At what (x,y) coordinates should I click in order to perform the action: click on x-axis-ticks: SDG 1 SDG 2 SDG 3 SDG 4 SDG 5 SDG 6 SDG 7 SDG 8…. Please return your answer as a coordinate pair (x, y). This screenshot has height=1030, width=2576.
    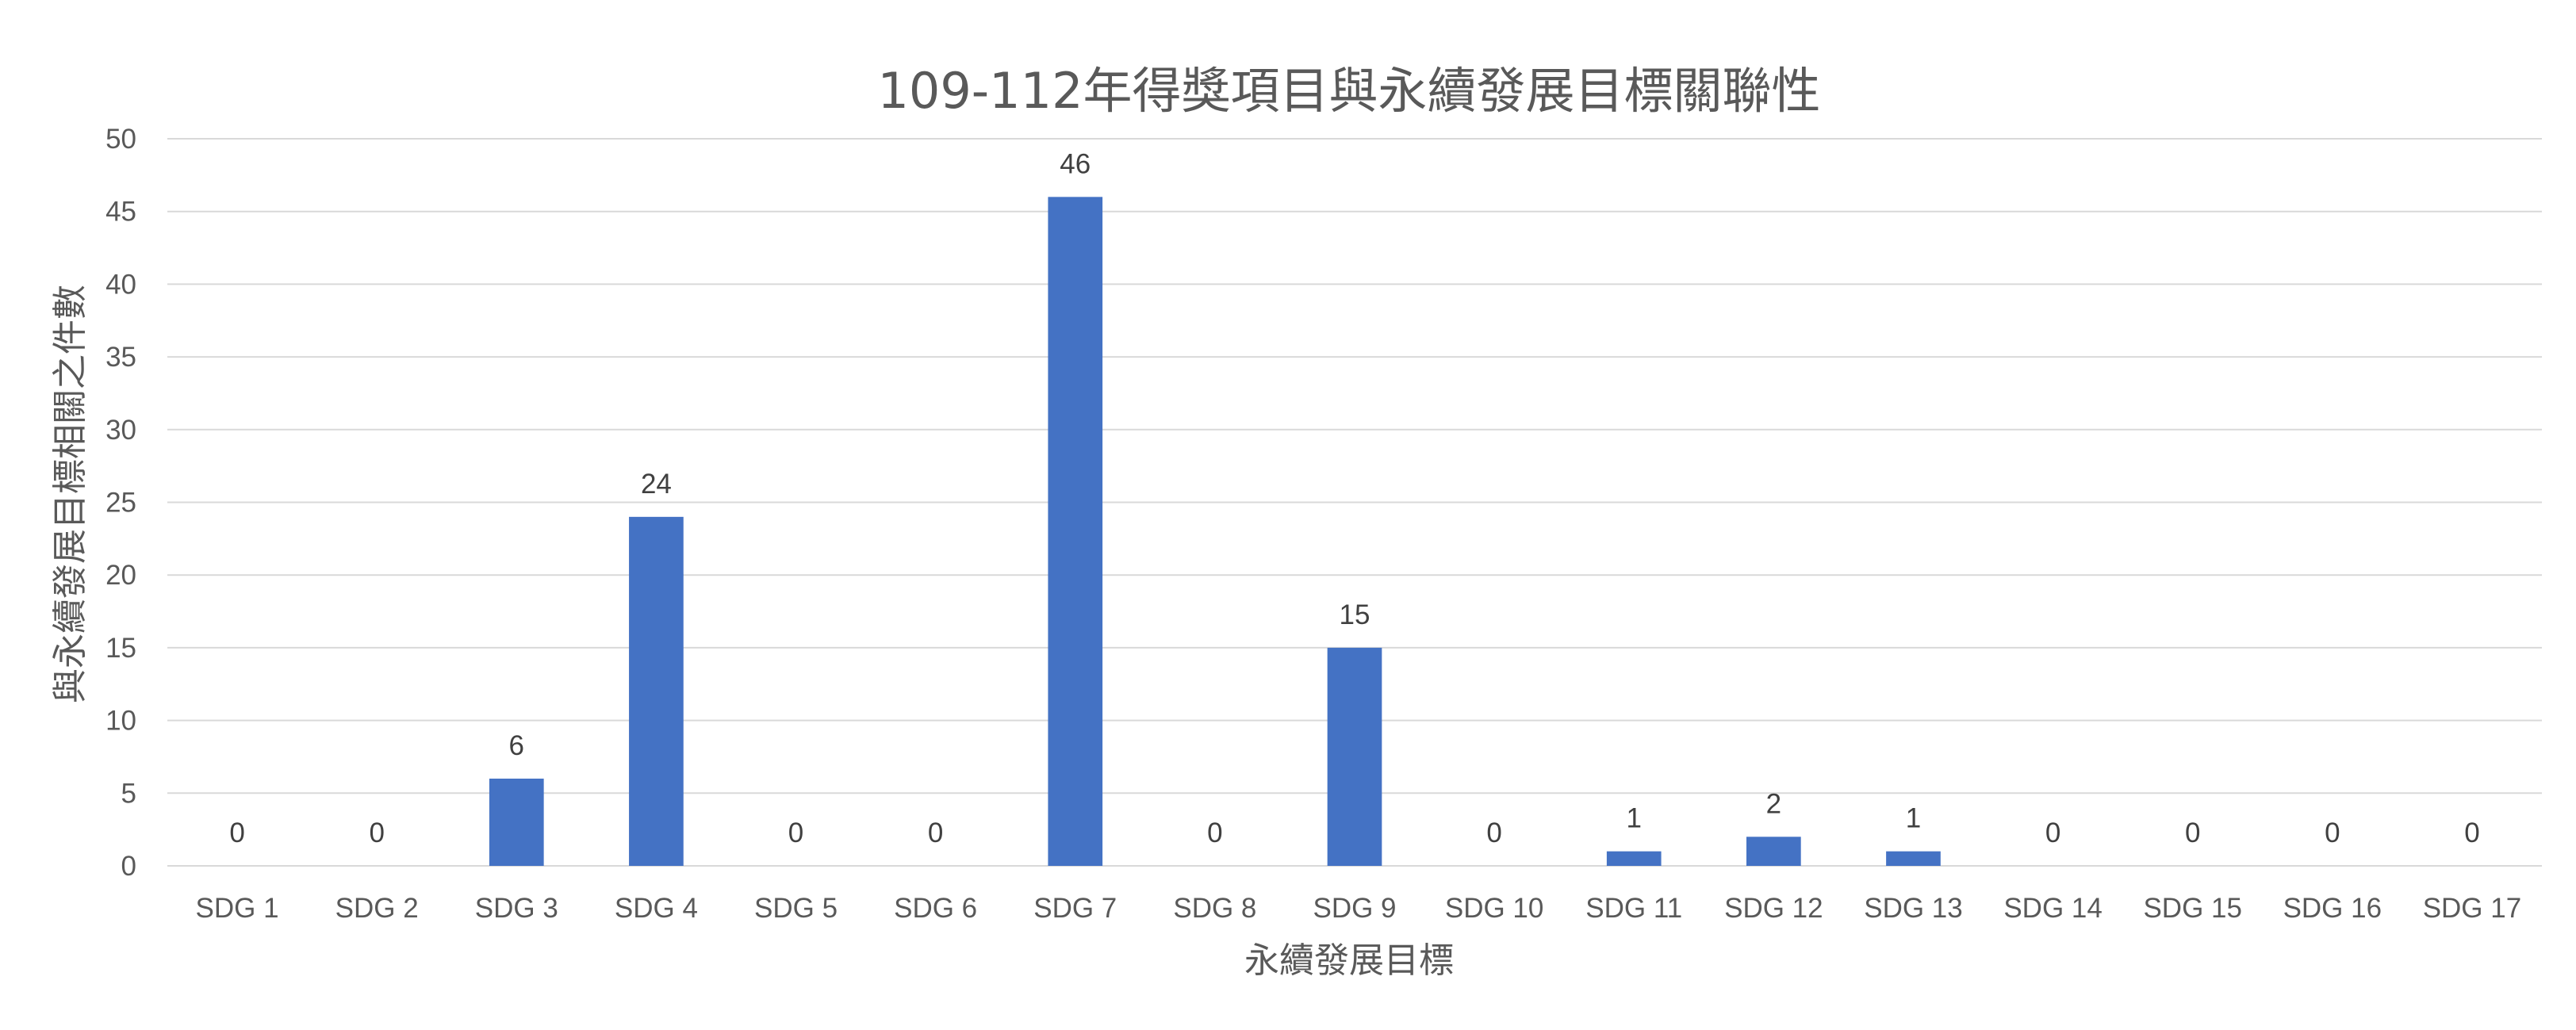
    Looking at the image, I should click on (1359, 909).